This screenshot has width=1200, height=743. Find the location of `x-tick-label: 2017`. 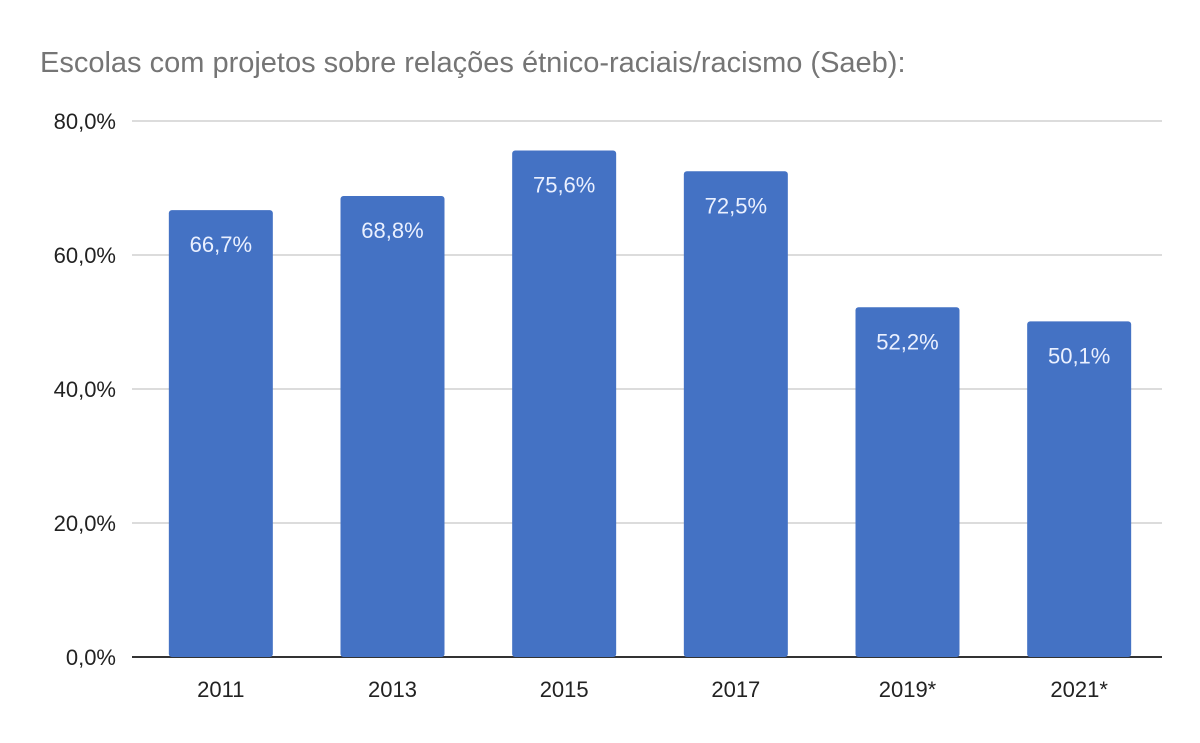

x-tick-label: 2017 is located at coordinates (735, 689).